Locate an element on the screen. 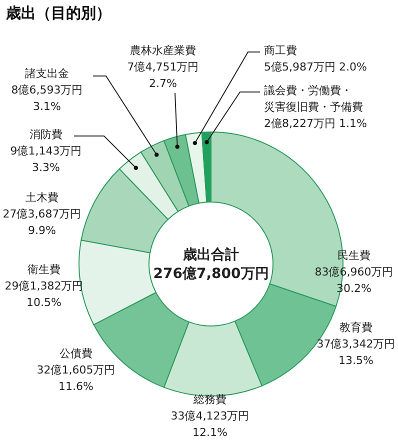 This screenshot has height=440, width=398. slice-label: 公債費 is located at coordinates (76, 353).